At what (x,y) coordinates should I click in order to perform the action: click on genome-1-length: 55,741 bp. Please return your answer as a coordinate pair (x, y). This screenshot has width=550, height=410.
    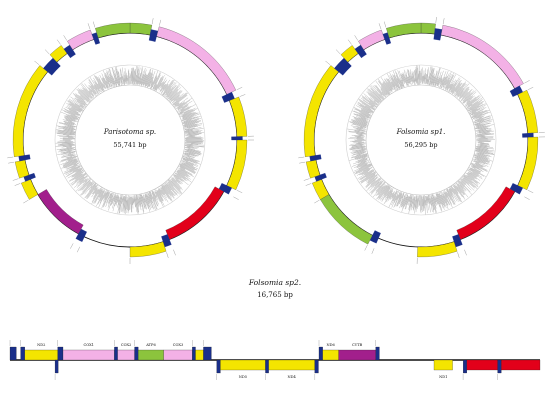
    Looking at the image, I should click on (129, 145).